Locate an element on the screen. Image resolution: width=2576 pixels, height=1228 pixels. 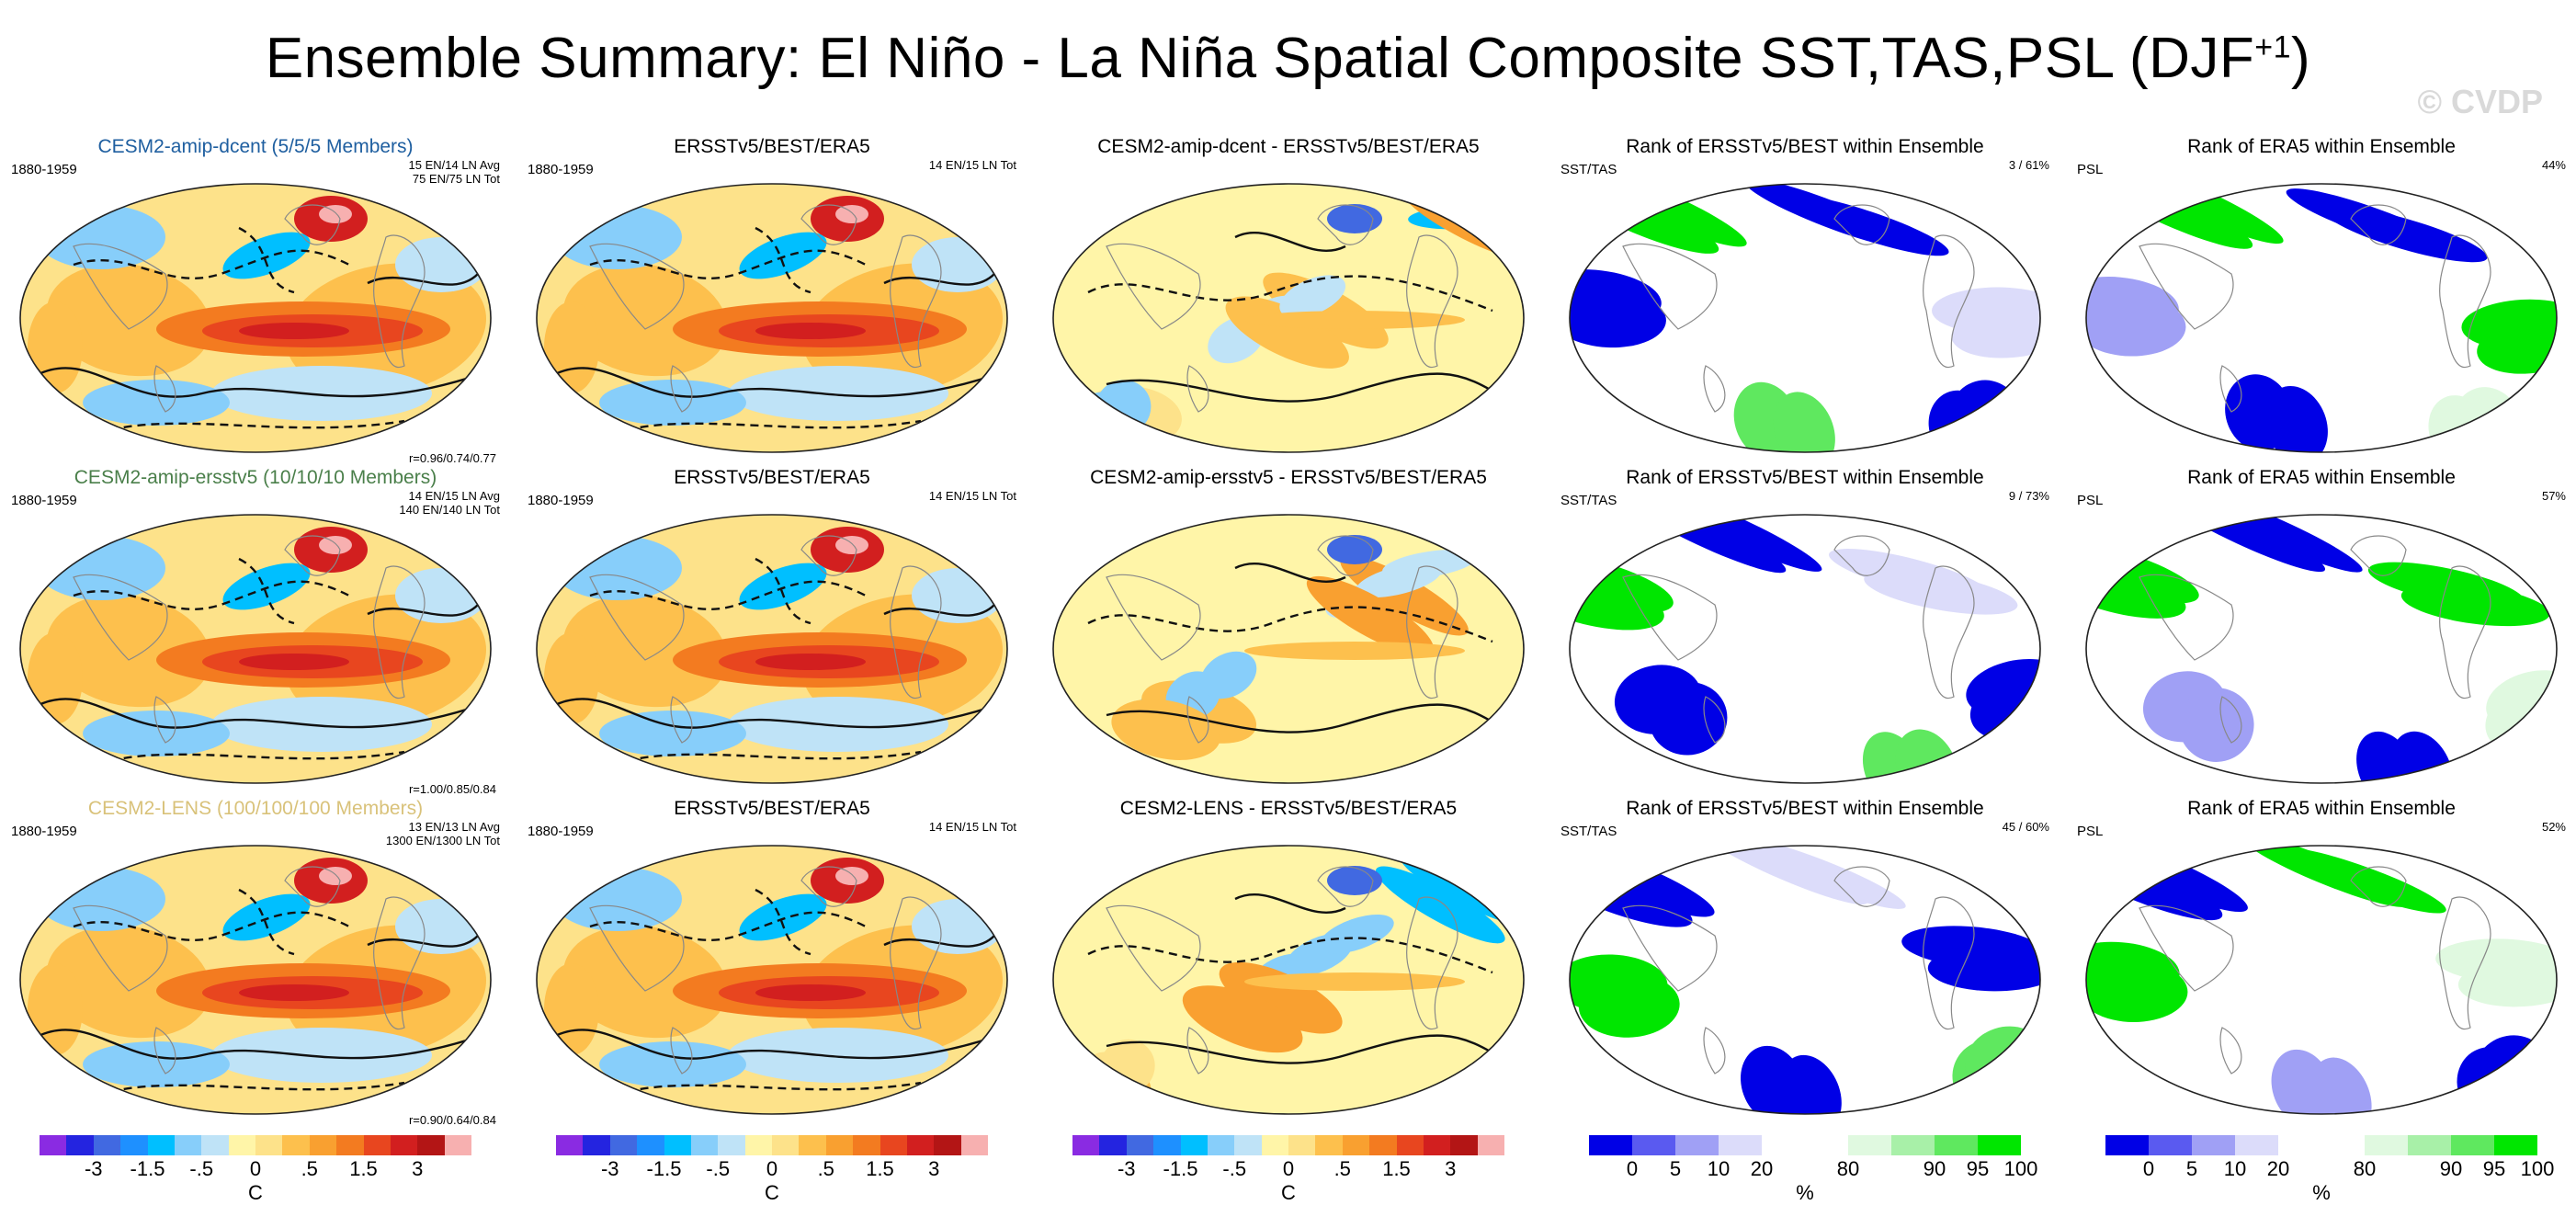
colorbar-2: -3 -1.5 -.5 0 .5 1.5 3 C is located at coordinates (772, 1169).